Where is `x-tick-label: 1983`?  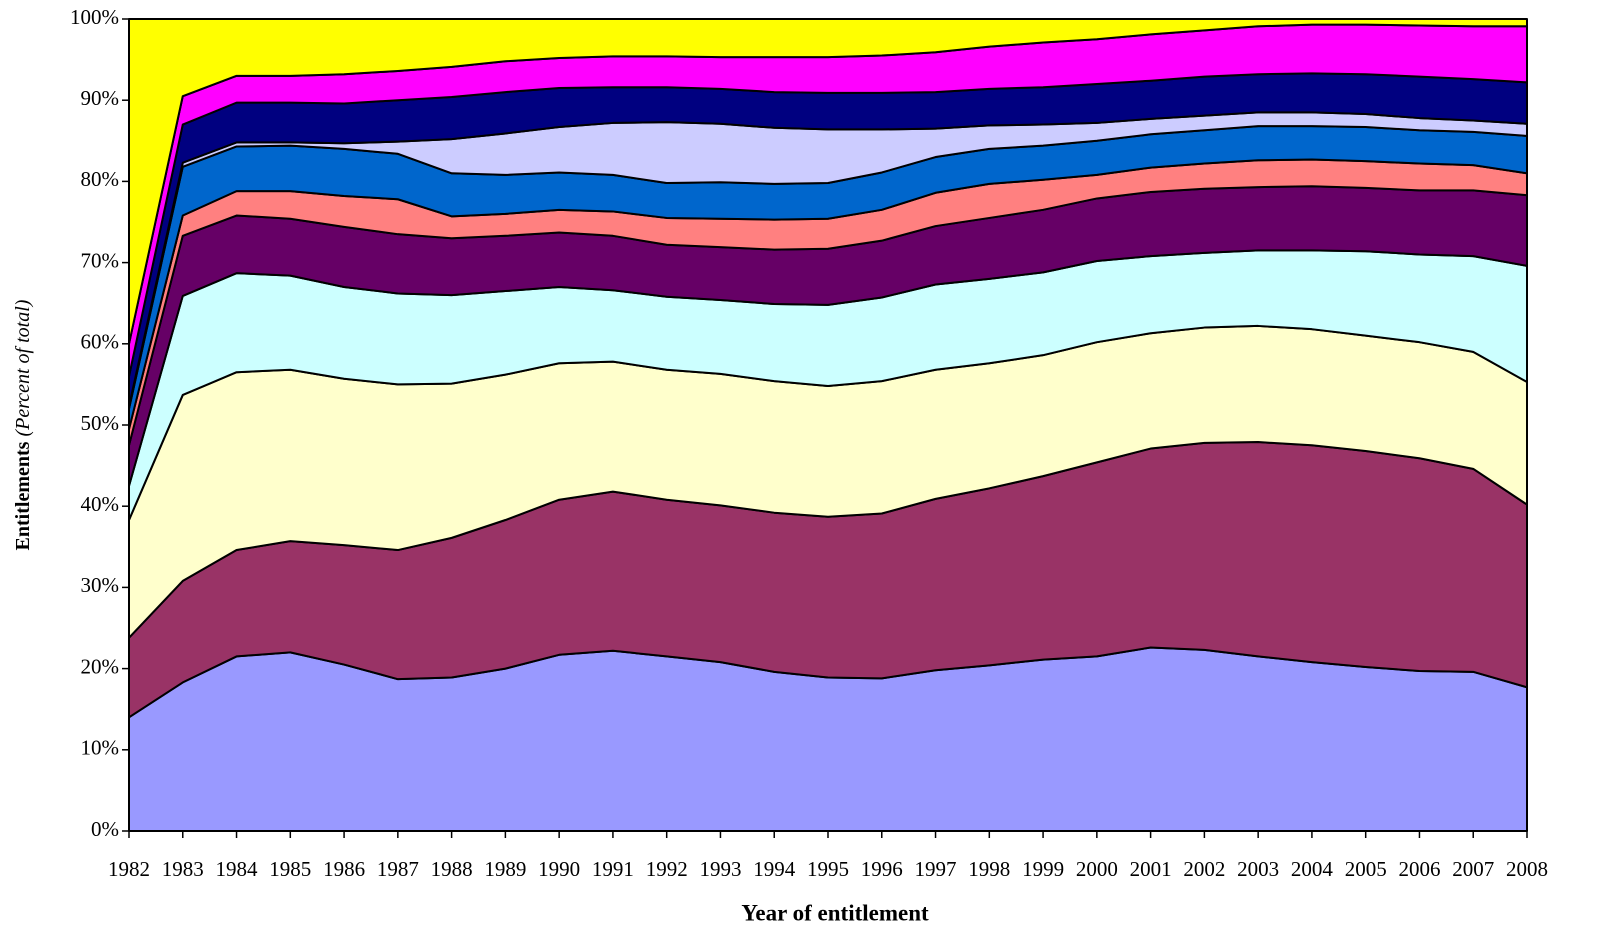 x-tick-label: 1983 is located at coordinates (183, 869).